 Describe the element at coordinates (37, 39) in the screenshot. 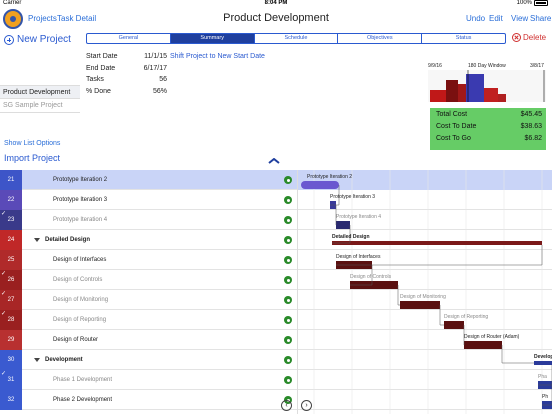

I see `new-project-button: New Project` at that location.